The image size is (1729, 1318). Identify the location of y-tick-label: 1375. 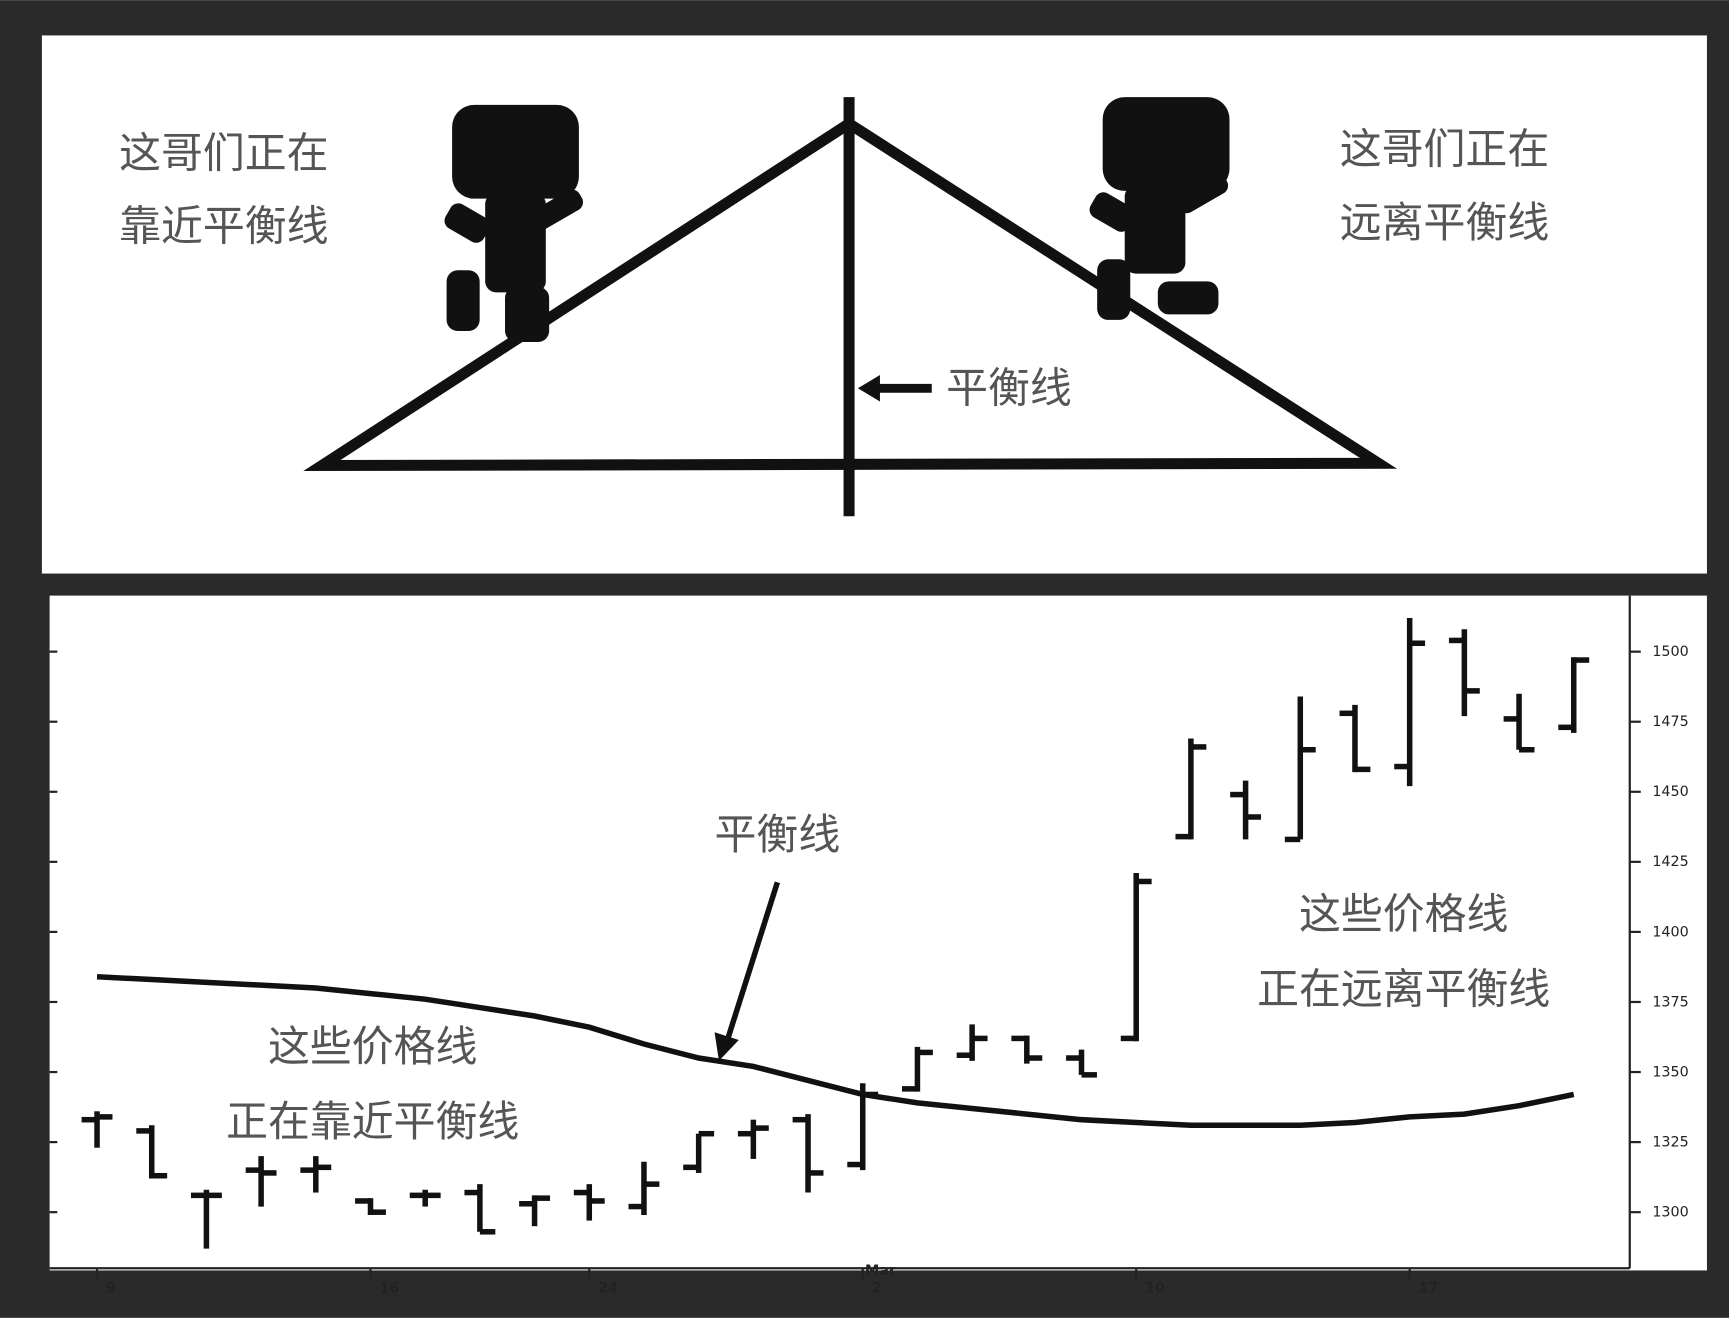
(1670, 1002).